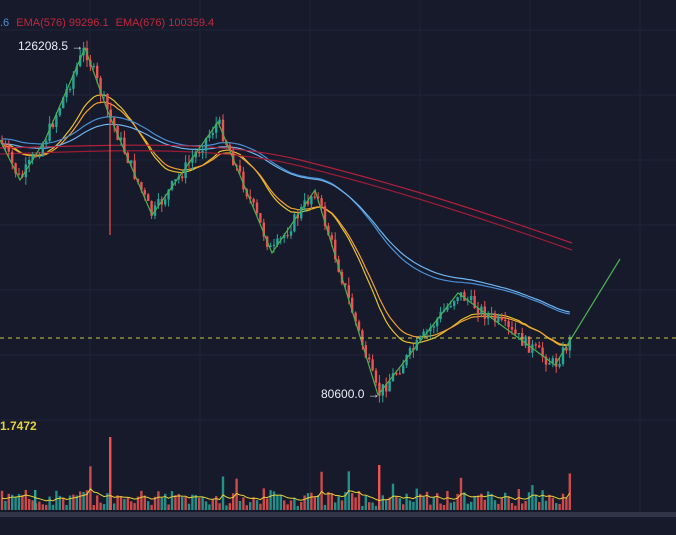  What do you see at coordinates (165, 23) in the screenshot?
I see `ema676-legend: EMA(676) 100359.4` at bounding box center [165, 23].